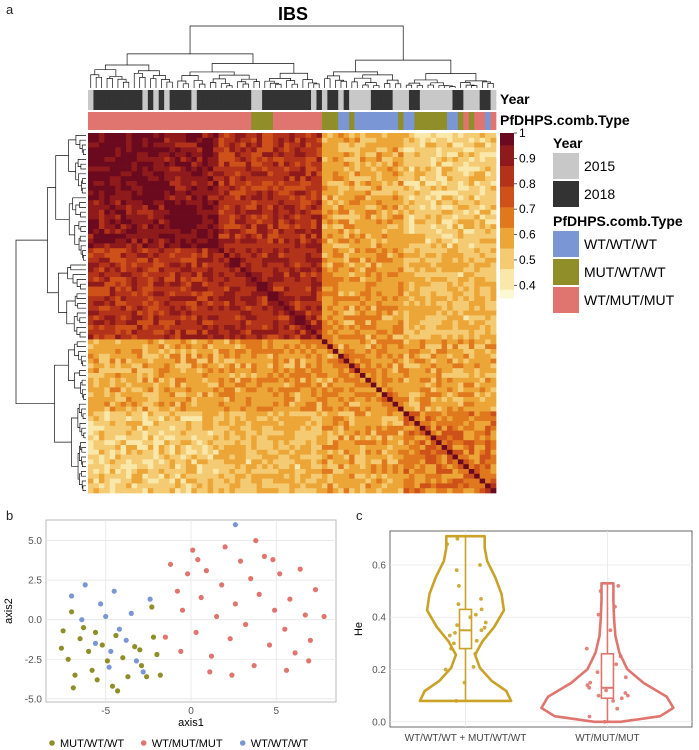  What do you see at coordinates (493, 100) in the screenshot?
I see `year-annotation-cell` at bounding box center [493, 100].